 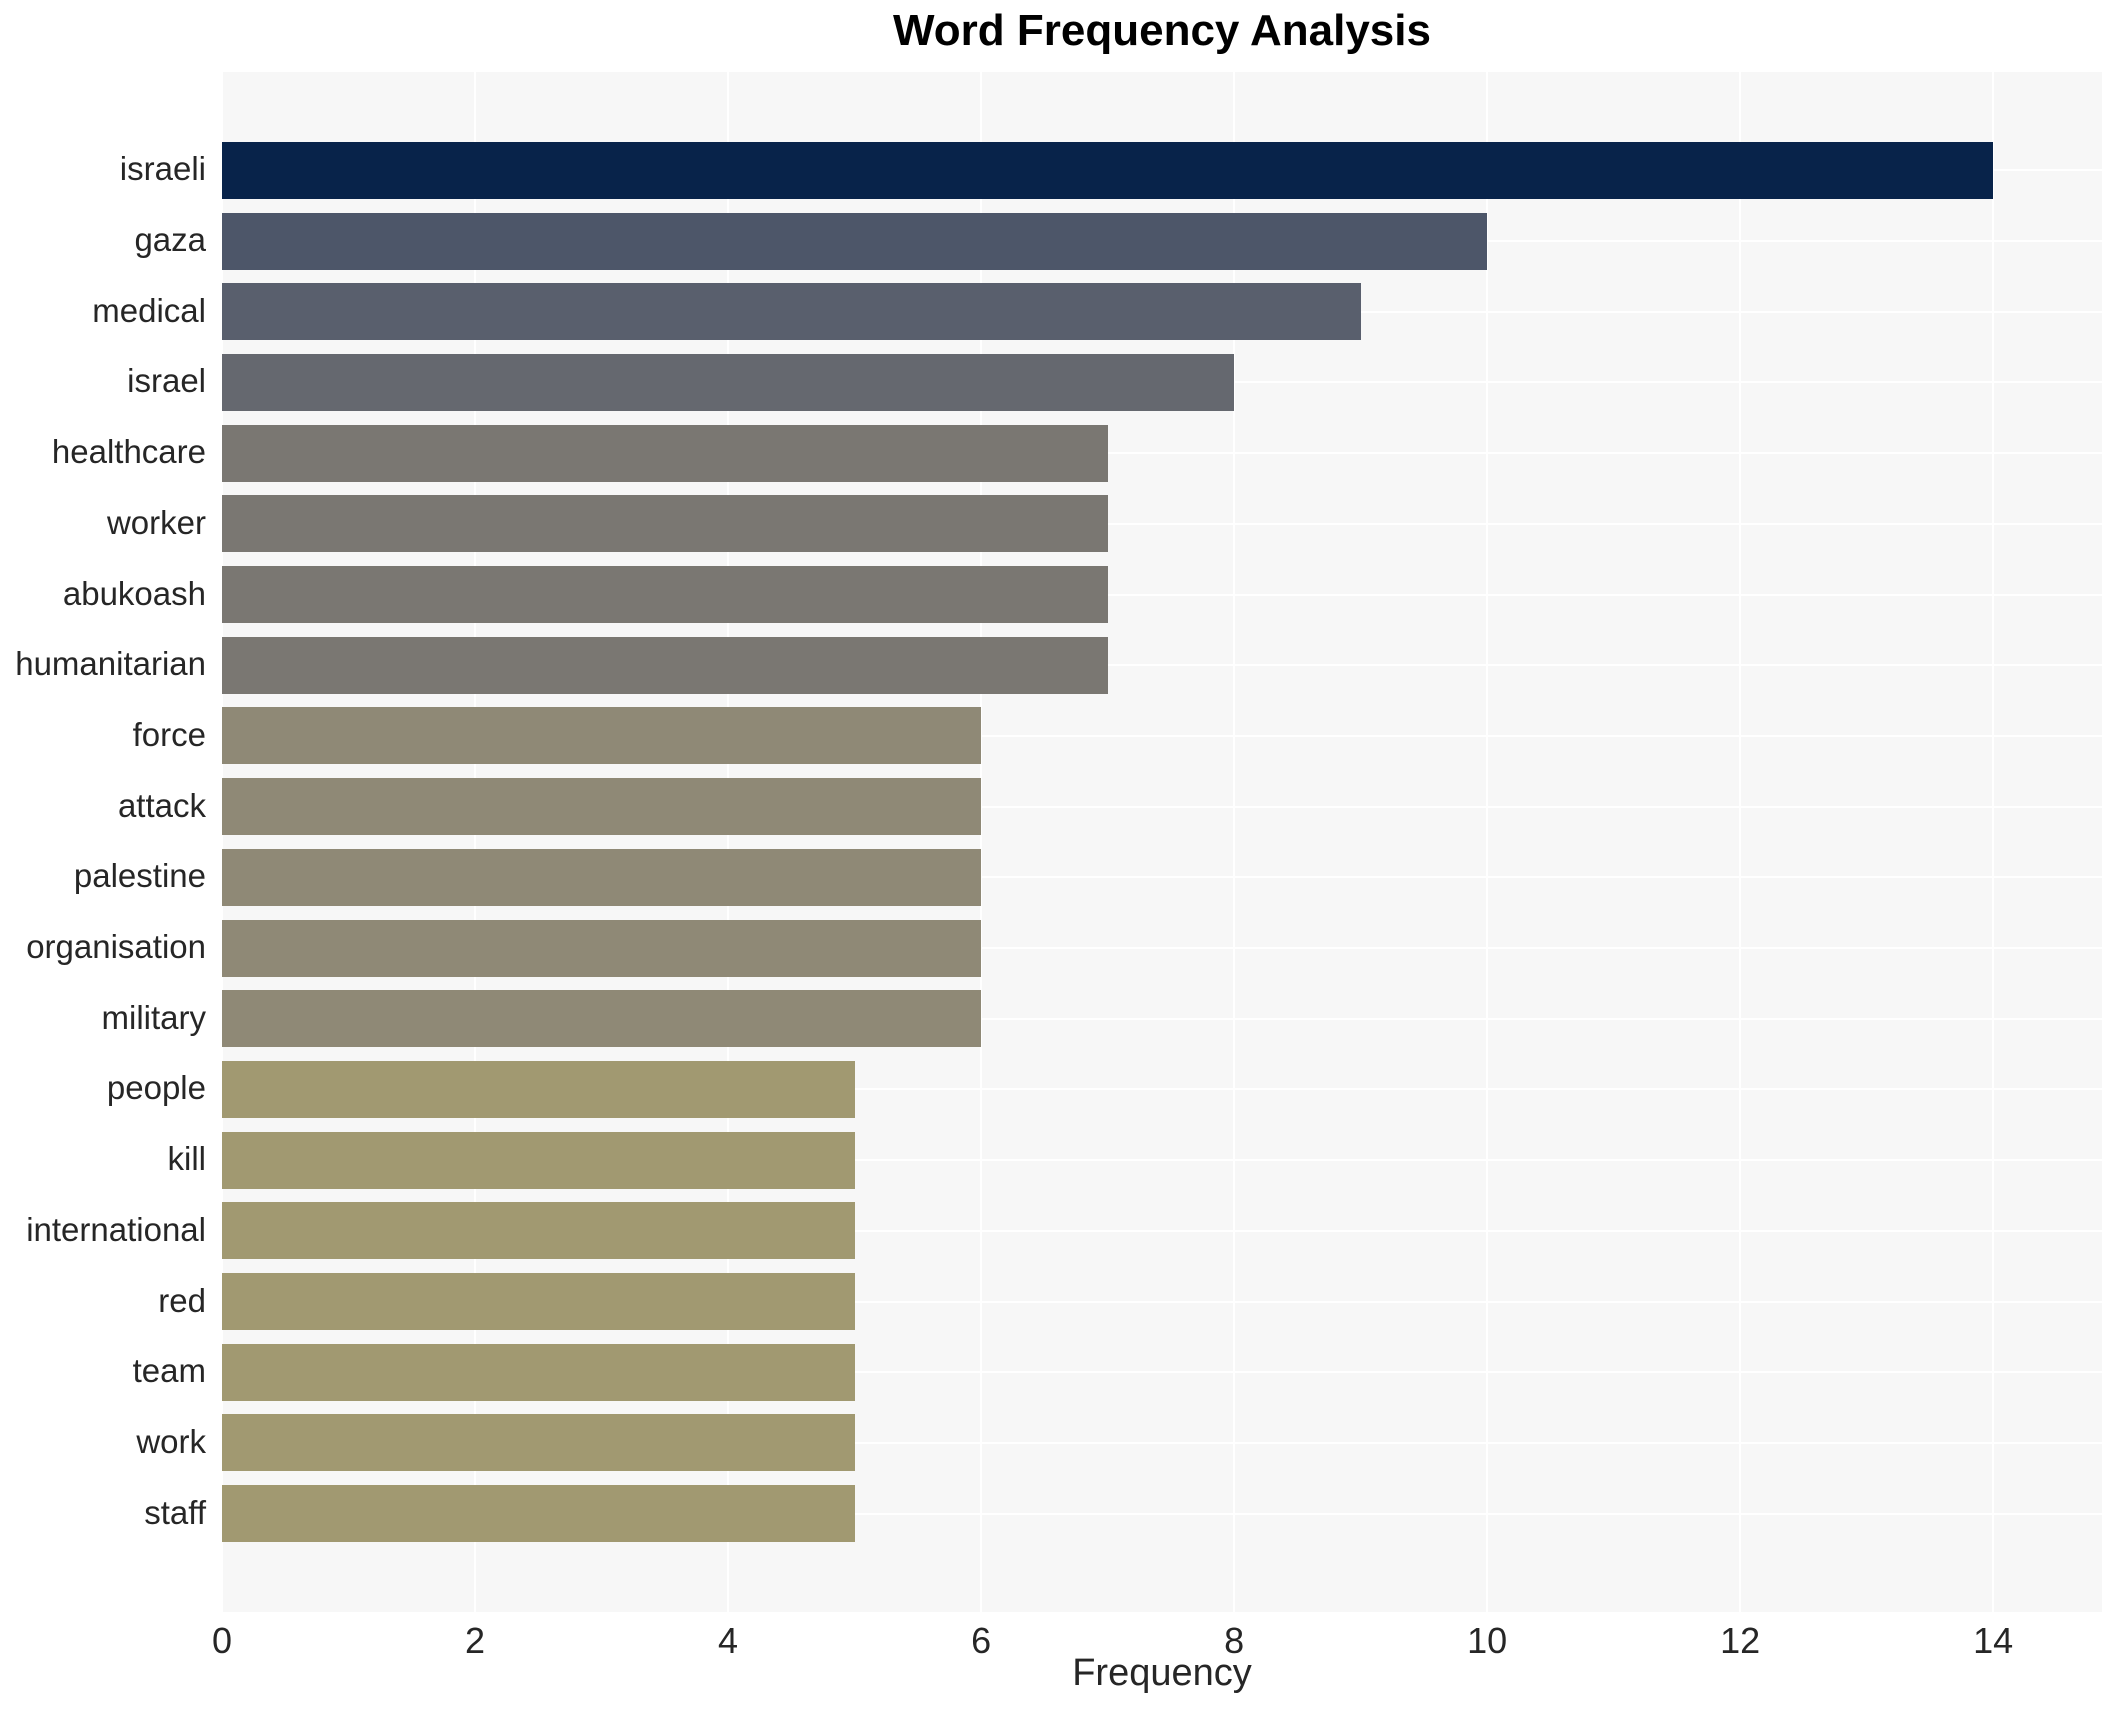 I want to click on bar-team, so click(x=538, y=1372).